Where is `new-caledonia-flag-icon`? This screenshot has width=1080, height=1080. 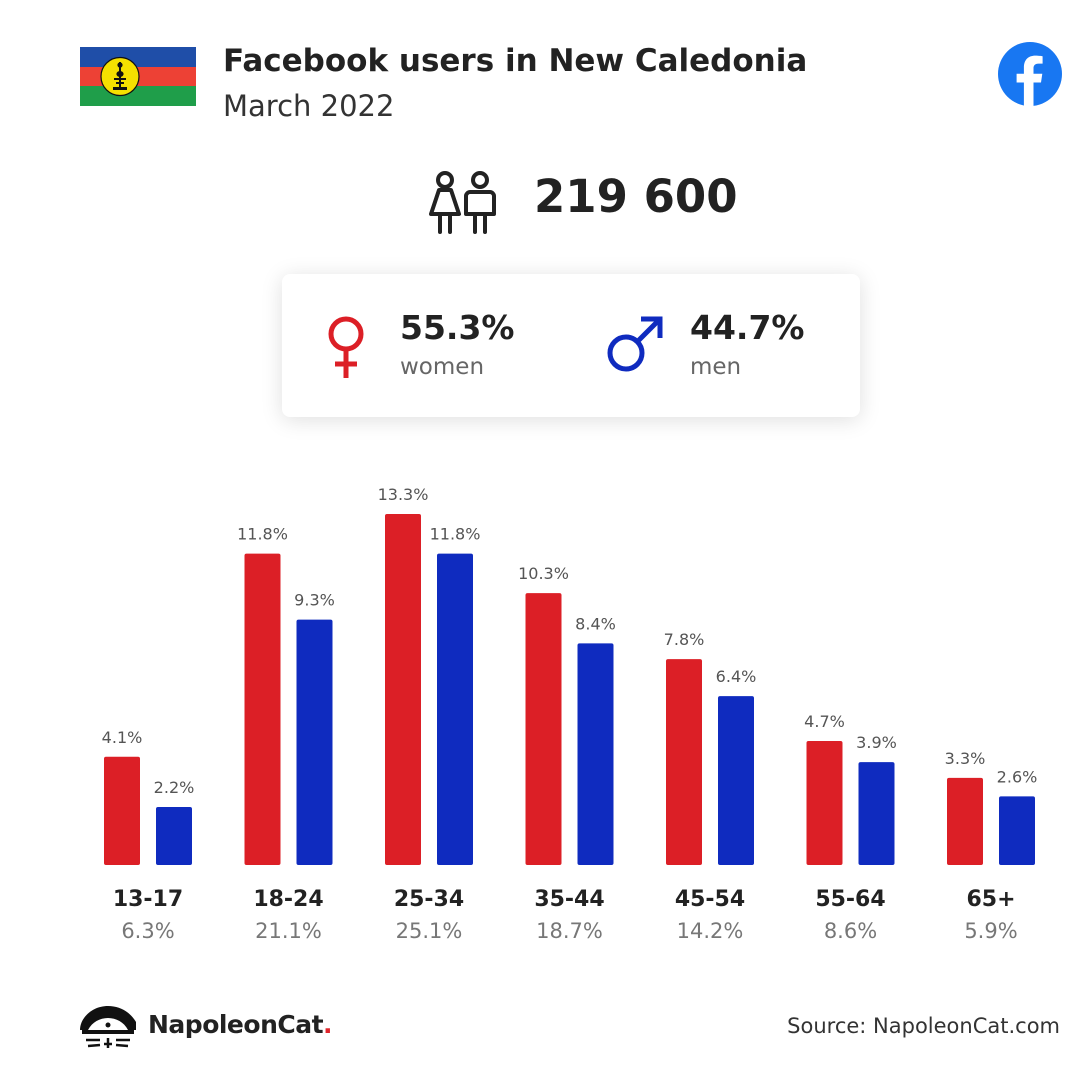
new-caledonia-flag-icon is located at coordinates (138, 76).